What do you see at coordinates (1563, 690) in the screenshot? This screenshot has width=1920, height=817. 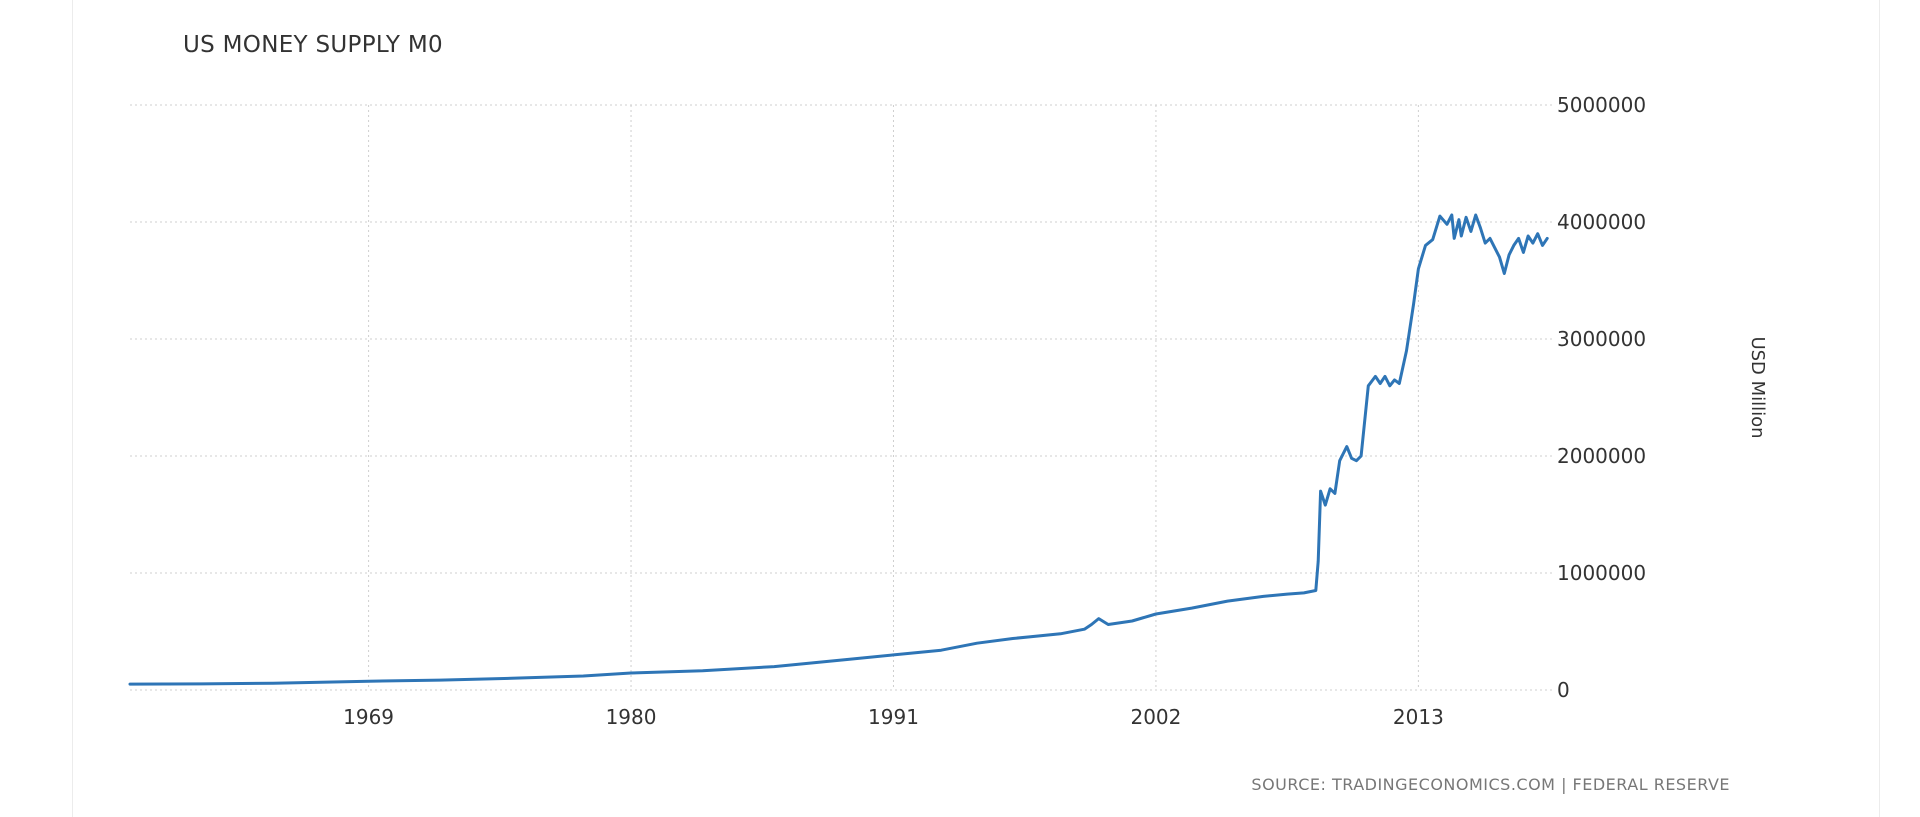 I see `y-tick-label: 0` at bounding box center [1563, 690].